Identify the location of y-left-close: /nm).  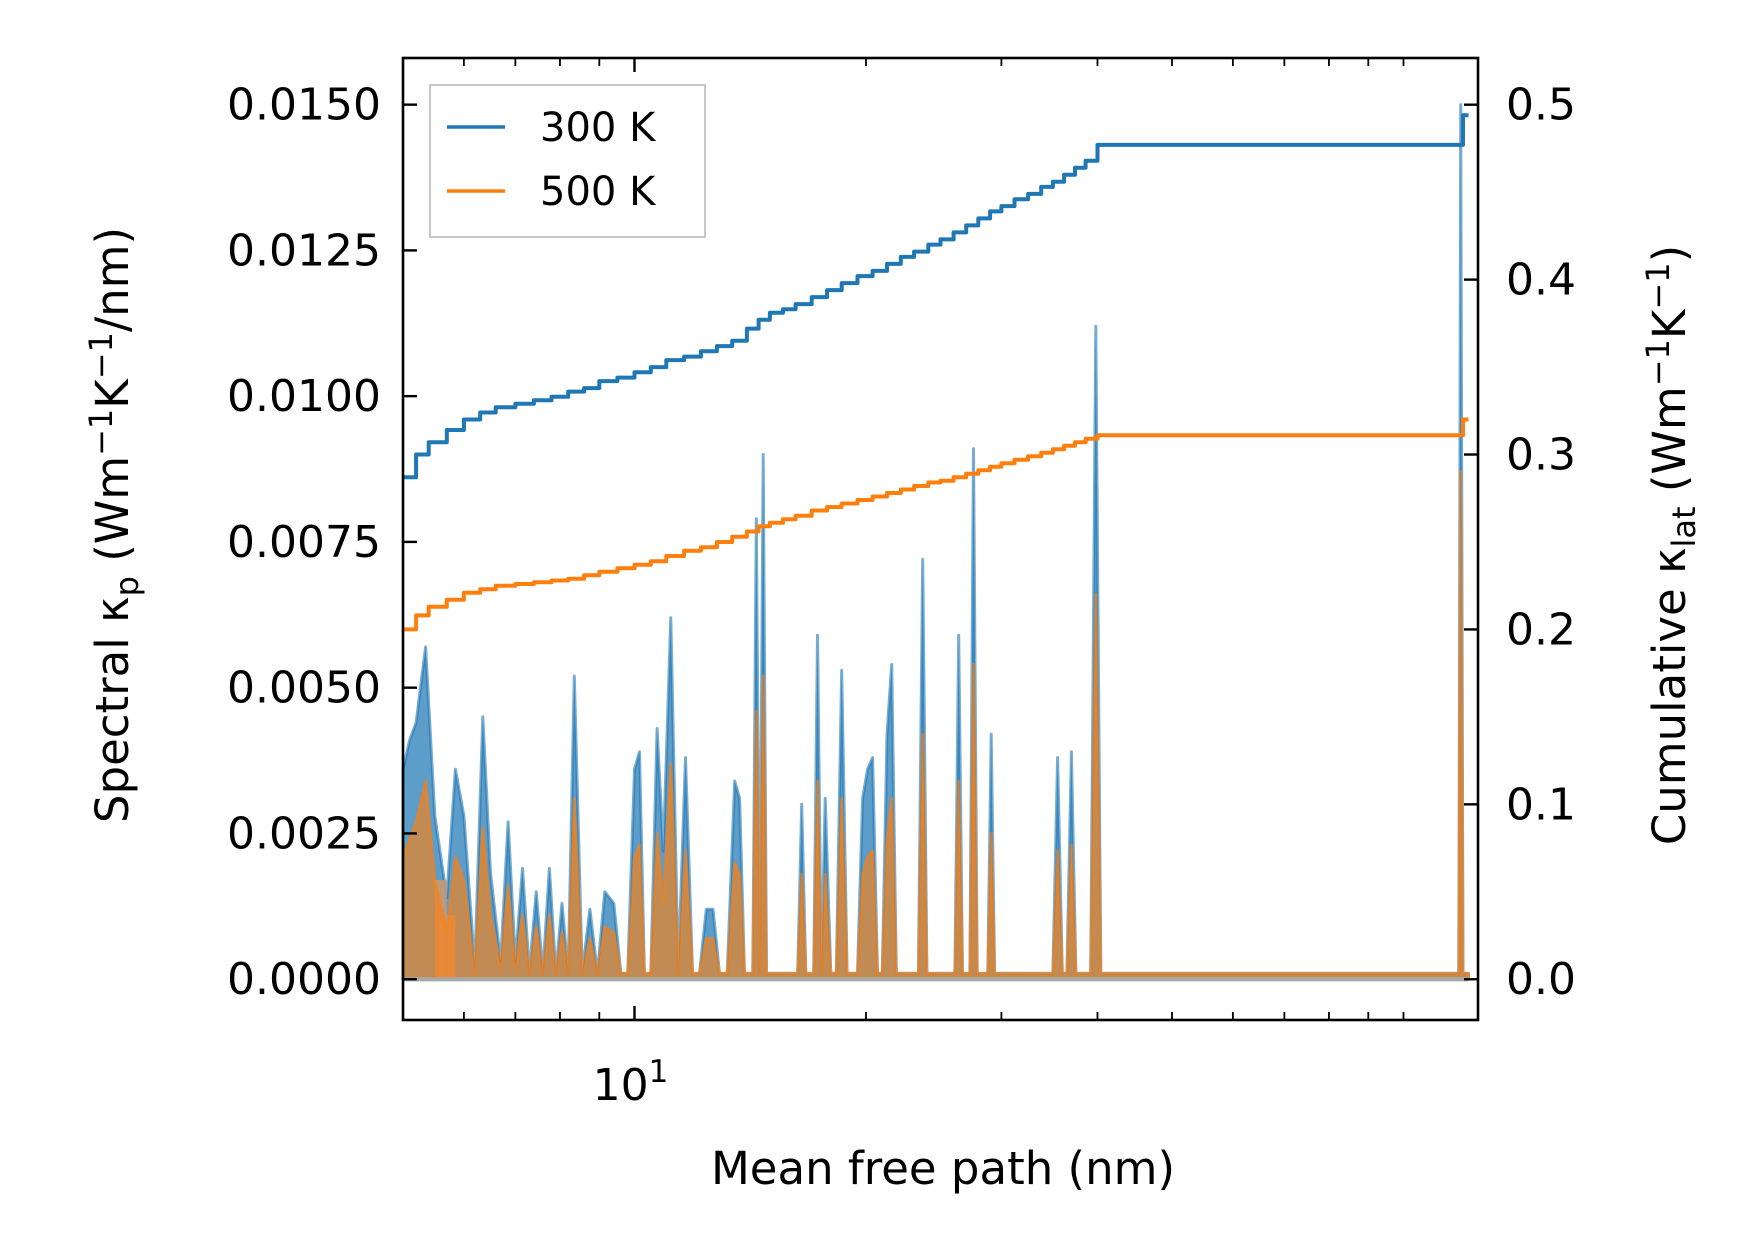
(112, 279).